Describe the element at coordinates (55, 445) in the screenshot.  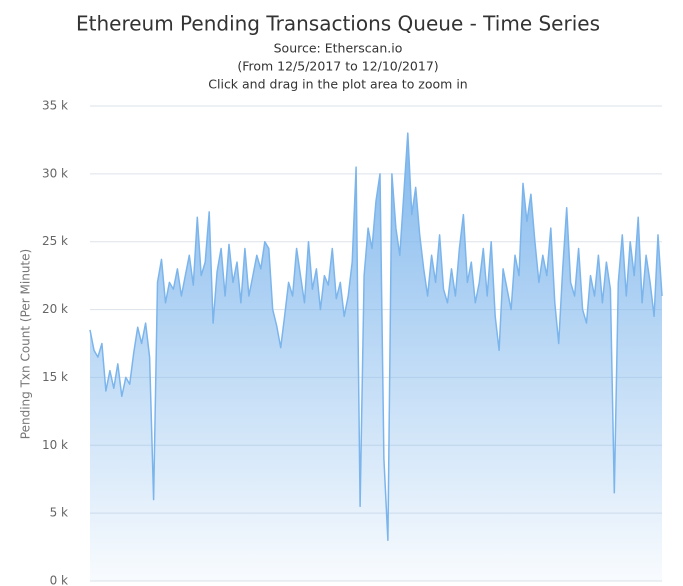
I see `y-tick-label: 10 k` at that location.